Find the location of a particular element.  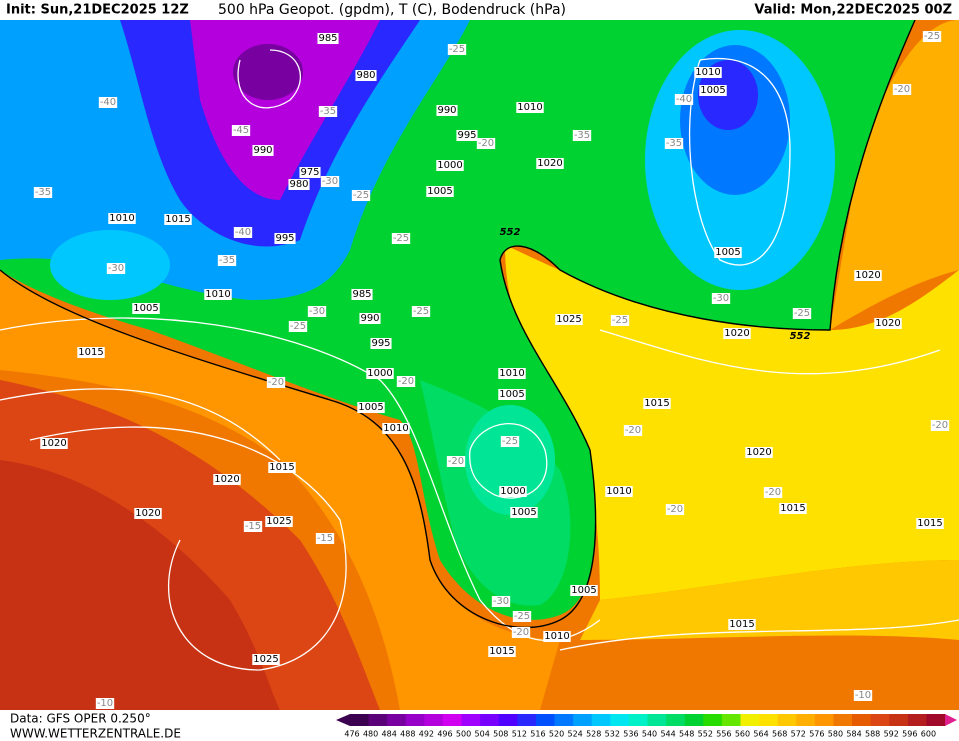

colorbar-label: 488 is located at coordinates (407, 734).